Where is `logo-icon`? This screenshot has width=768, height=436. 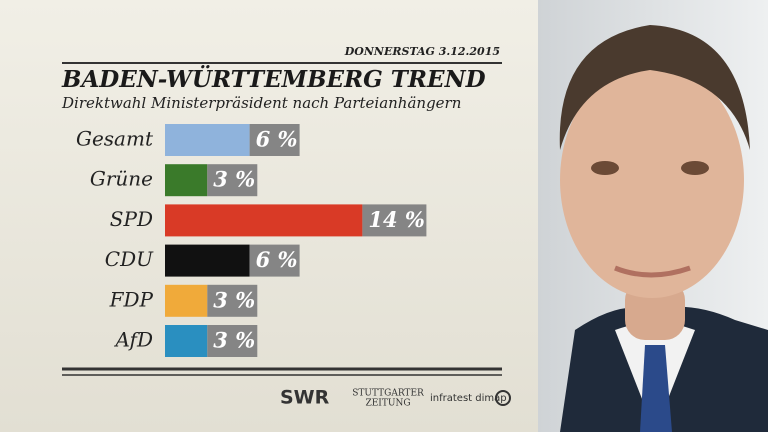 logo-icon is located at coordinates (503, 398).